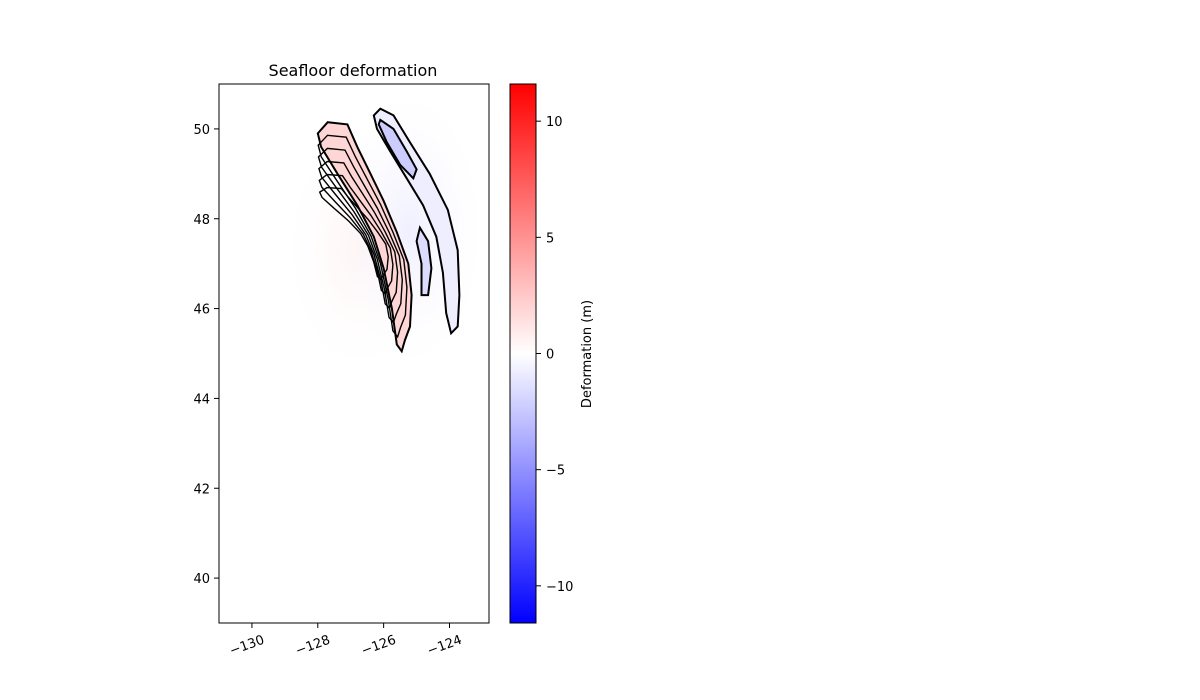 The height and width of the screenshot is (700, 1200). I want to click on y-tick-label: 48, so click(201, 220).